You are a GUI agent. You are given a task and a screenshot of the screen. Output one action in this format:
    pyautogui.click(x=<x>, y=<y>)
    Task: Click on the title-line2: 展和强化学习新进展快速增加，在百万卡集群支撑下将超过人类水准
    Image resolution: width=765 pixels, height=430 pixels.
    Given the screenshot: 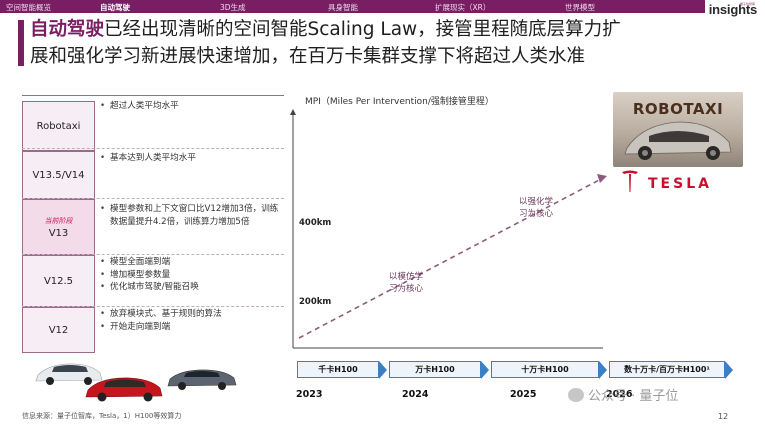 What is the action you would take?
    pyautogui.click(x=308, y=56)
    